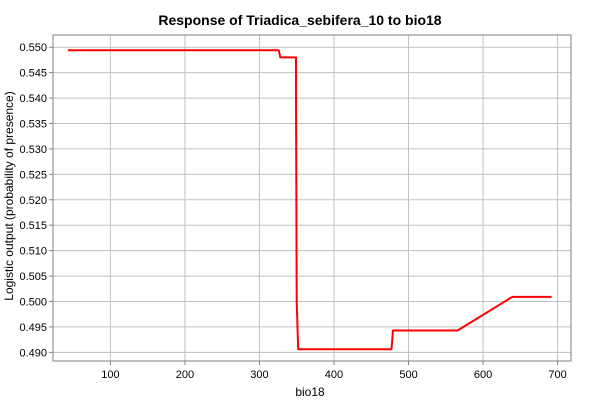 The image size is (600, 400). I want to click on y-tick-label: 0.525, so click(33, 175).